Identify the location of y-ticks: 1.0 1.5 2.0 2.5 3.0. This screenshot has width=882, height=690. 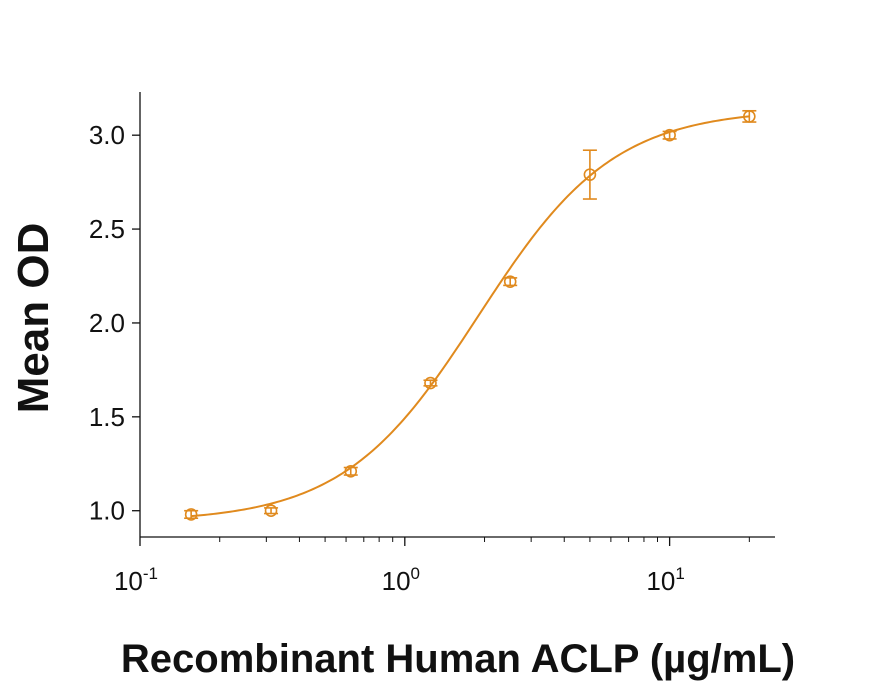
(114, 323).